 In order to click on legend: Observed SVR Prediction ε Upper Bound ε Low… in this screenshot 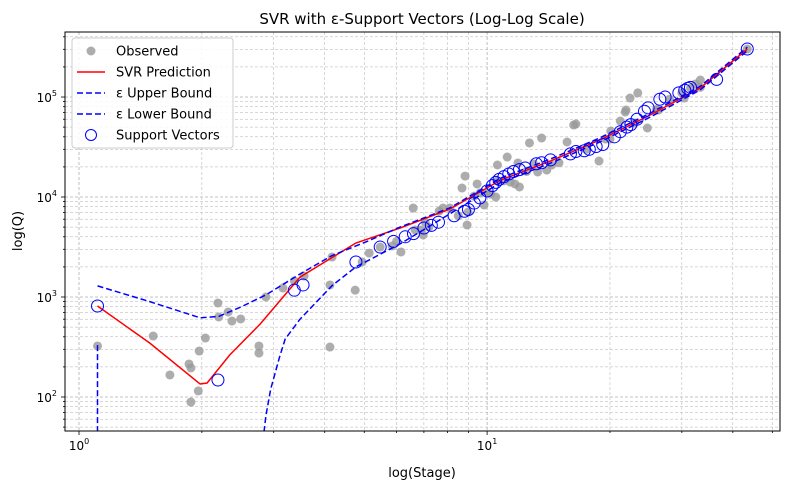, I will do `click(152, 93)`.